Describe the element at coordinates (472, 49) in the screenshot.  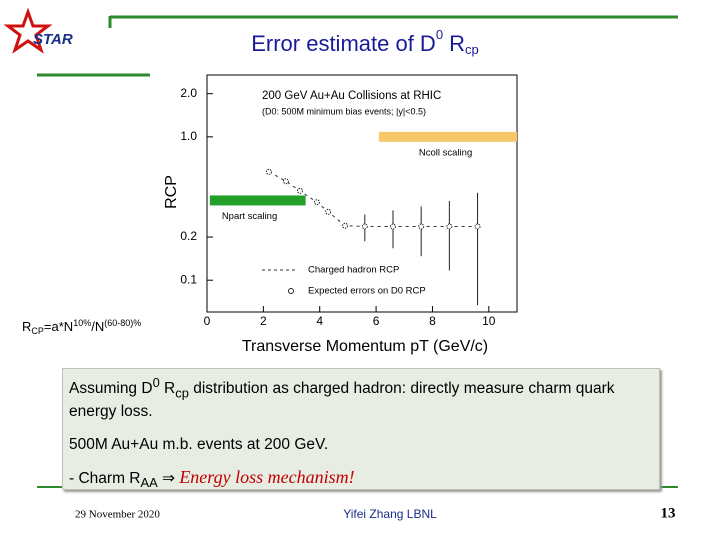
I see `title-sub: cp` at that location.